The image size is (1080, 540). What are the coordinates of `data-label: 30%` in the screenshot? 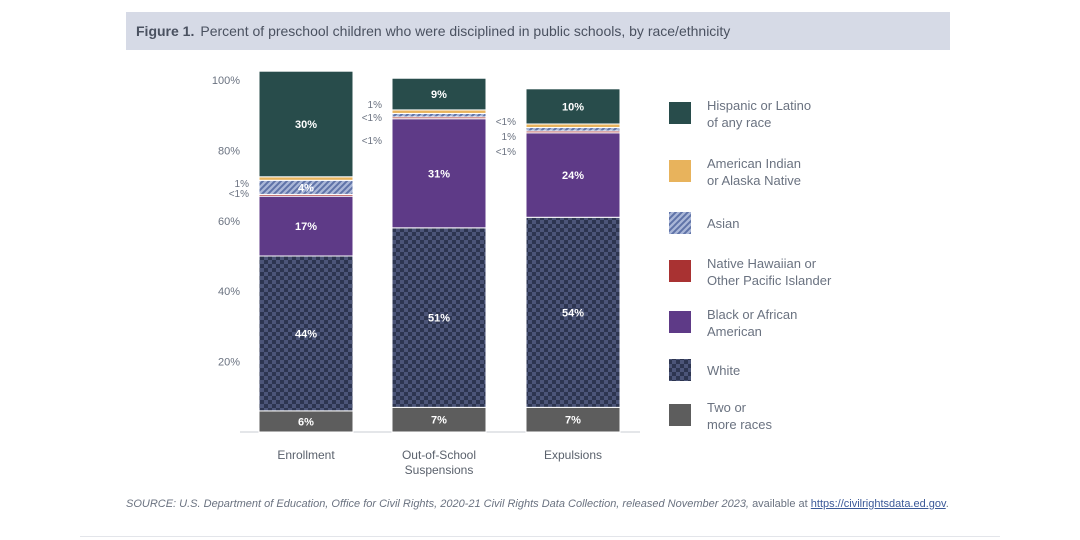 It's located at (306, 125).